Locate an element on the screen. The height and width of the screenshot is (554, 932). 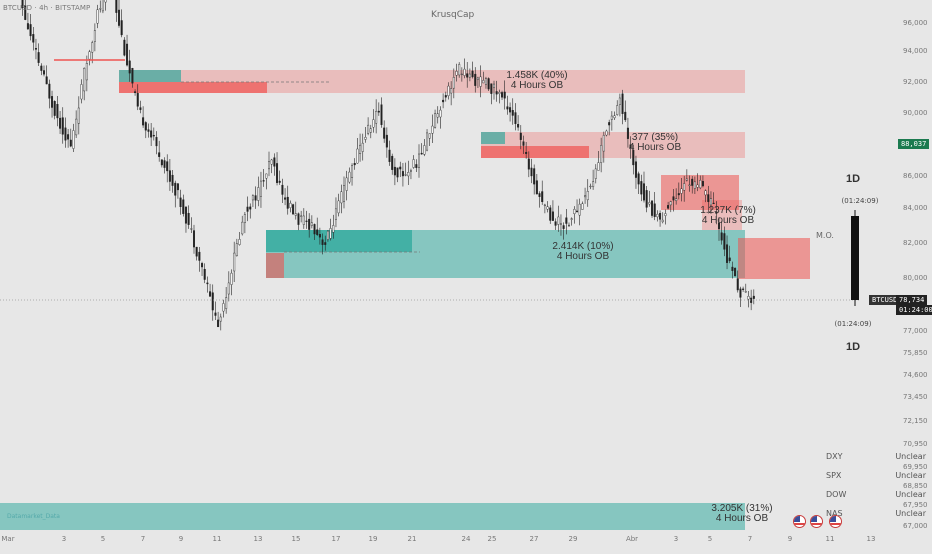
y-tick-label: 68,850 is located at coordinates (915, 486).